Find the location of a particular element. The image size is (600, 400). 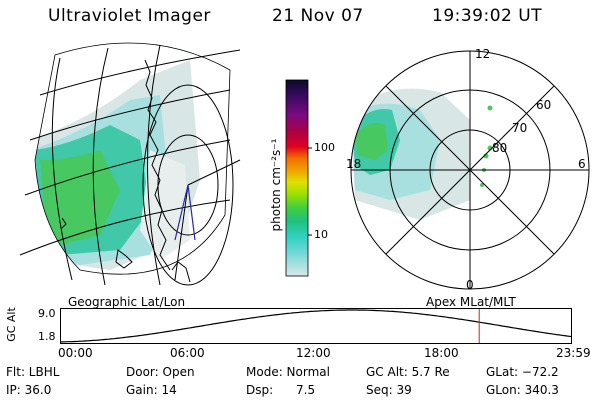

colorbar is located at coordinates (298, 178).